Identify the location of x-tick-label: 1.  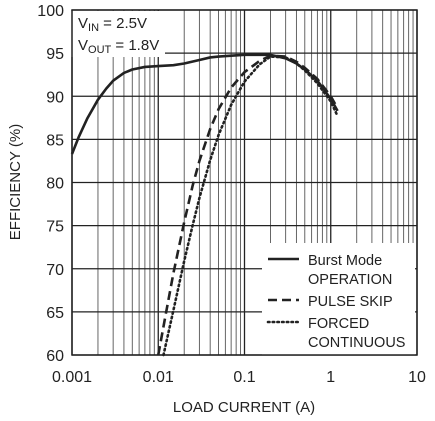
(330, 377).